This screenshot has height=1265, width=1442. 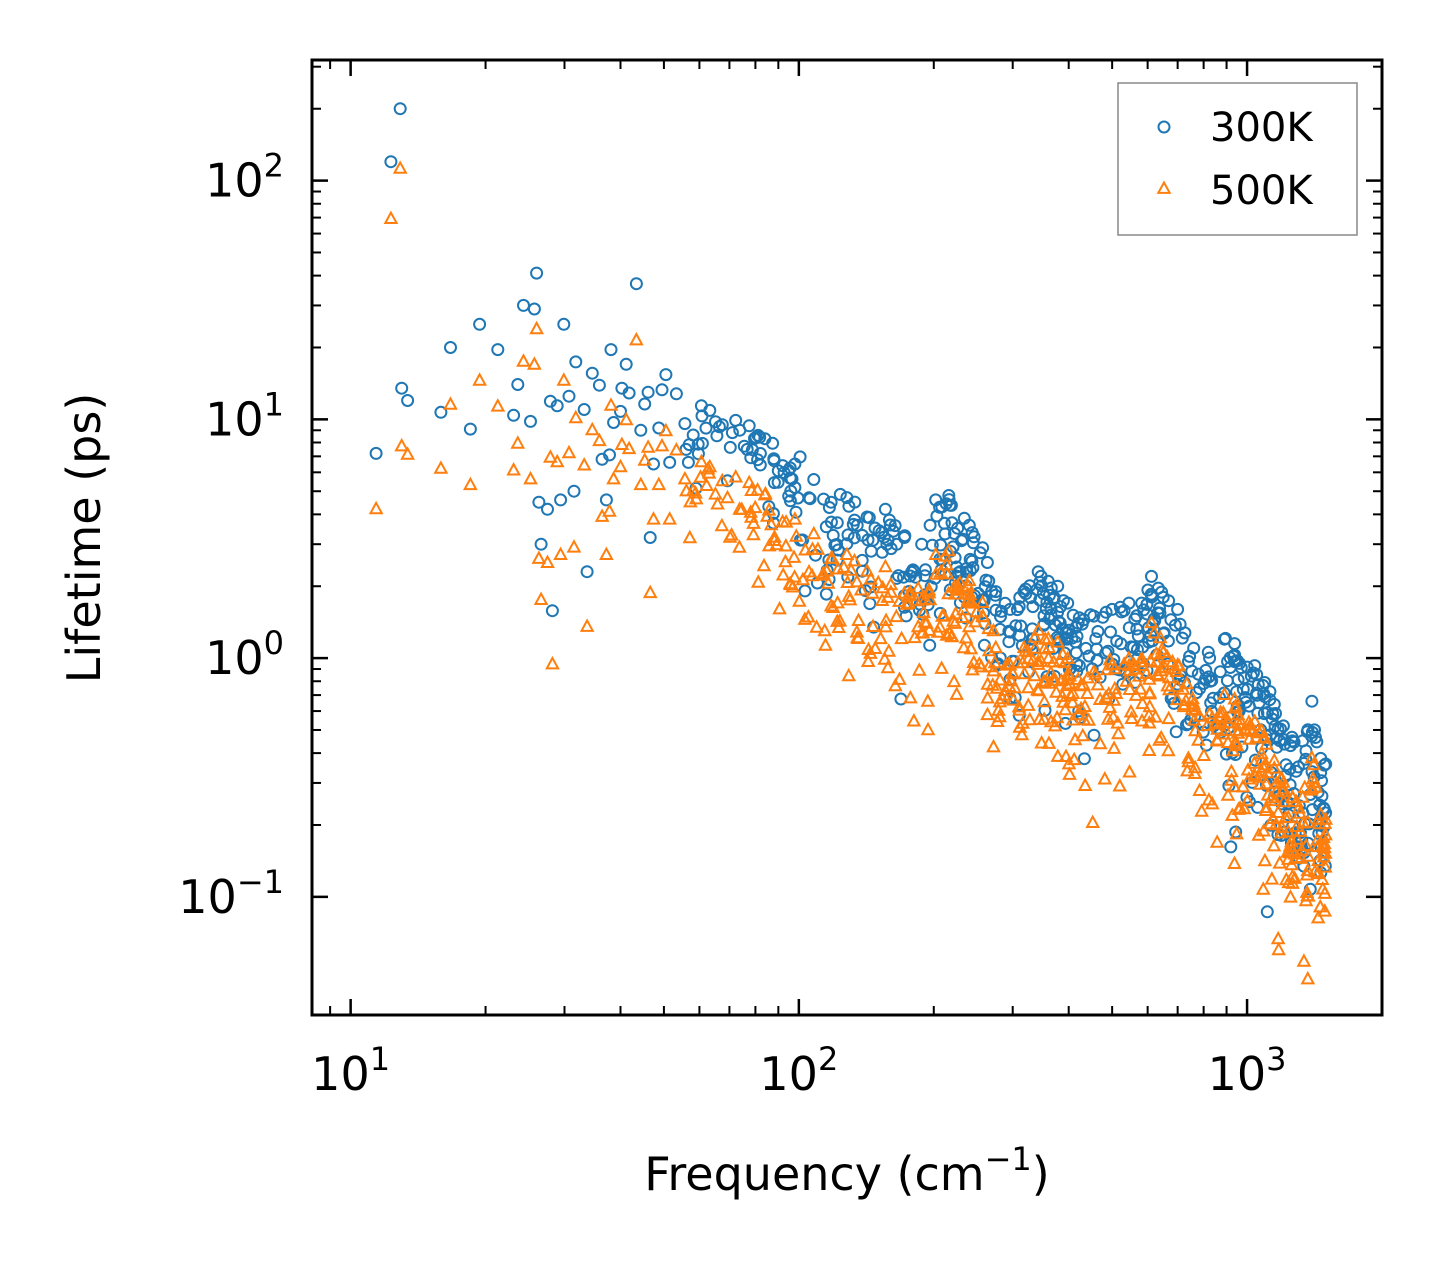 I want to click on y-axis-title: Lifetime (ps), so click(x=84, y=538).